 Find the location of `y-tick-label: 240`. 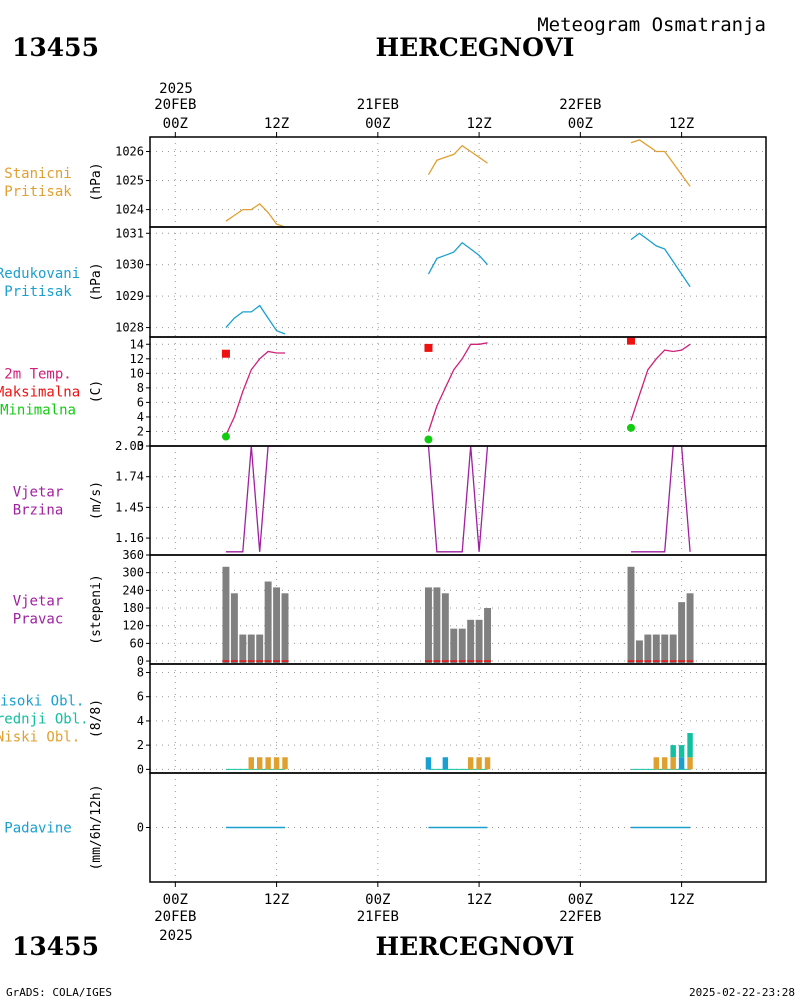

y-tick-label: 240 is located at coordinates (133, 590).